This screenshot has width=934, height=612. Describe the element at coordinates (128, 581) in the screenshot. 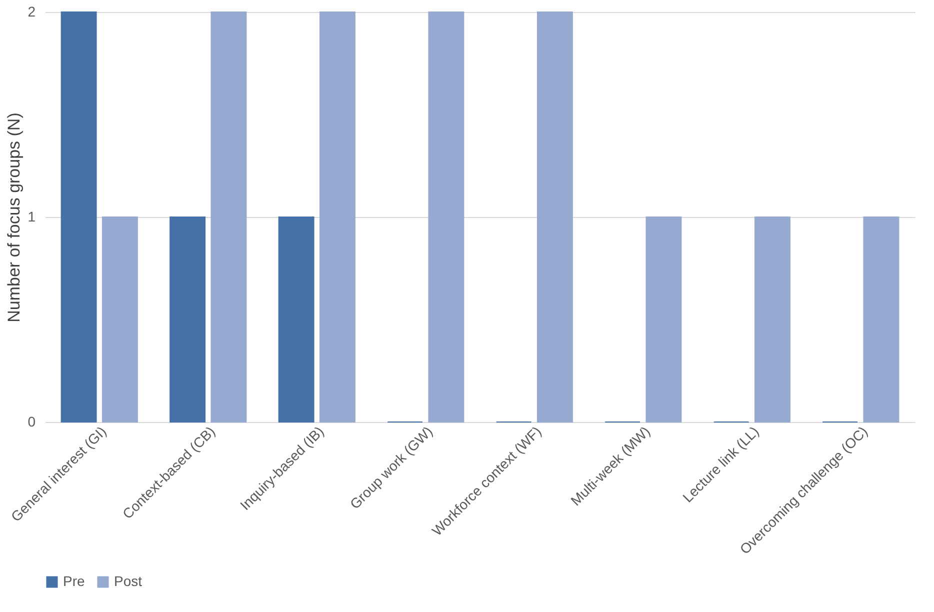

I see `legend-label: Post` at that location.